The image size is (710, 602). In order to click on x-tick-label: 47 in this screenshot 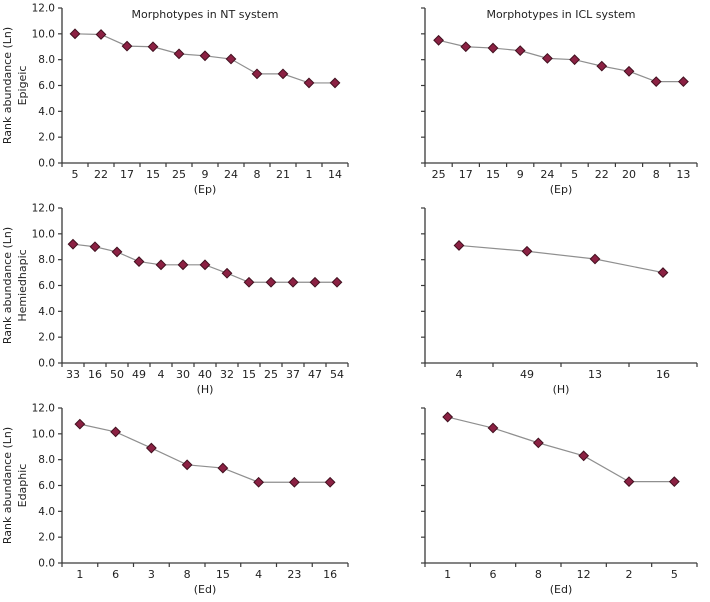, I will do `click(315, 374)`.